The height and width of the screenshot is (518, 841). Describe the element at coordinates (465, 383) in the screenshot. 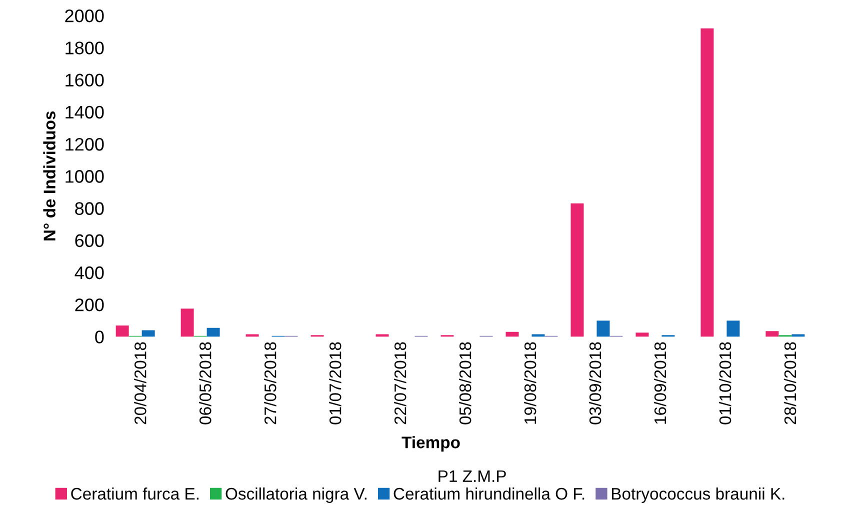

I see `x-tick-label: 05/08/2018` at that location.